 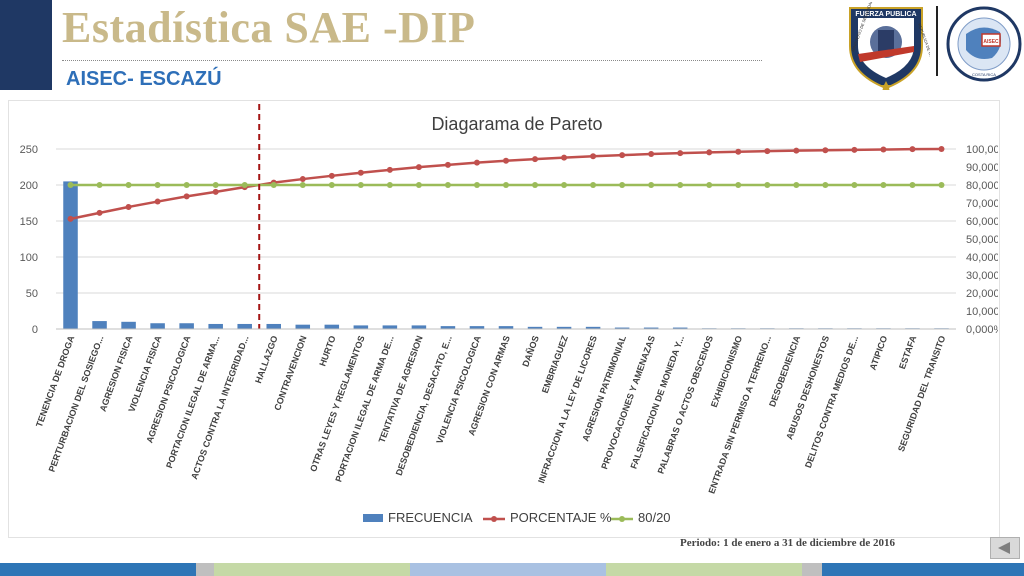 I want to click on y-right-tick-label: 20,000%, so click(x=982, y=294).